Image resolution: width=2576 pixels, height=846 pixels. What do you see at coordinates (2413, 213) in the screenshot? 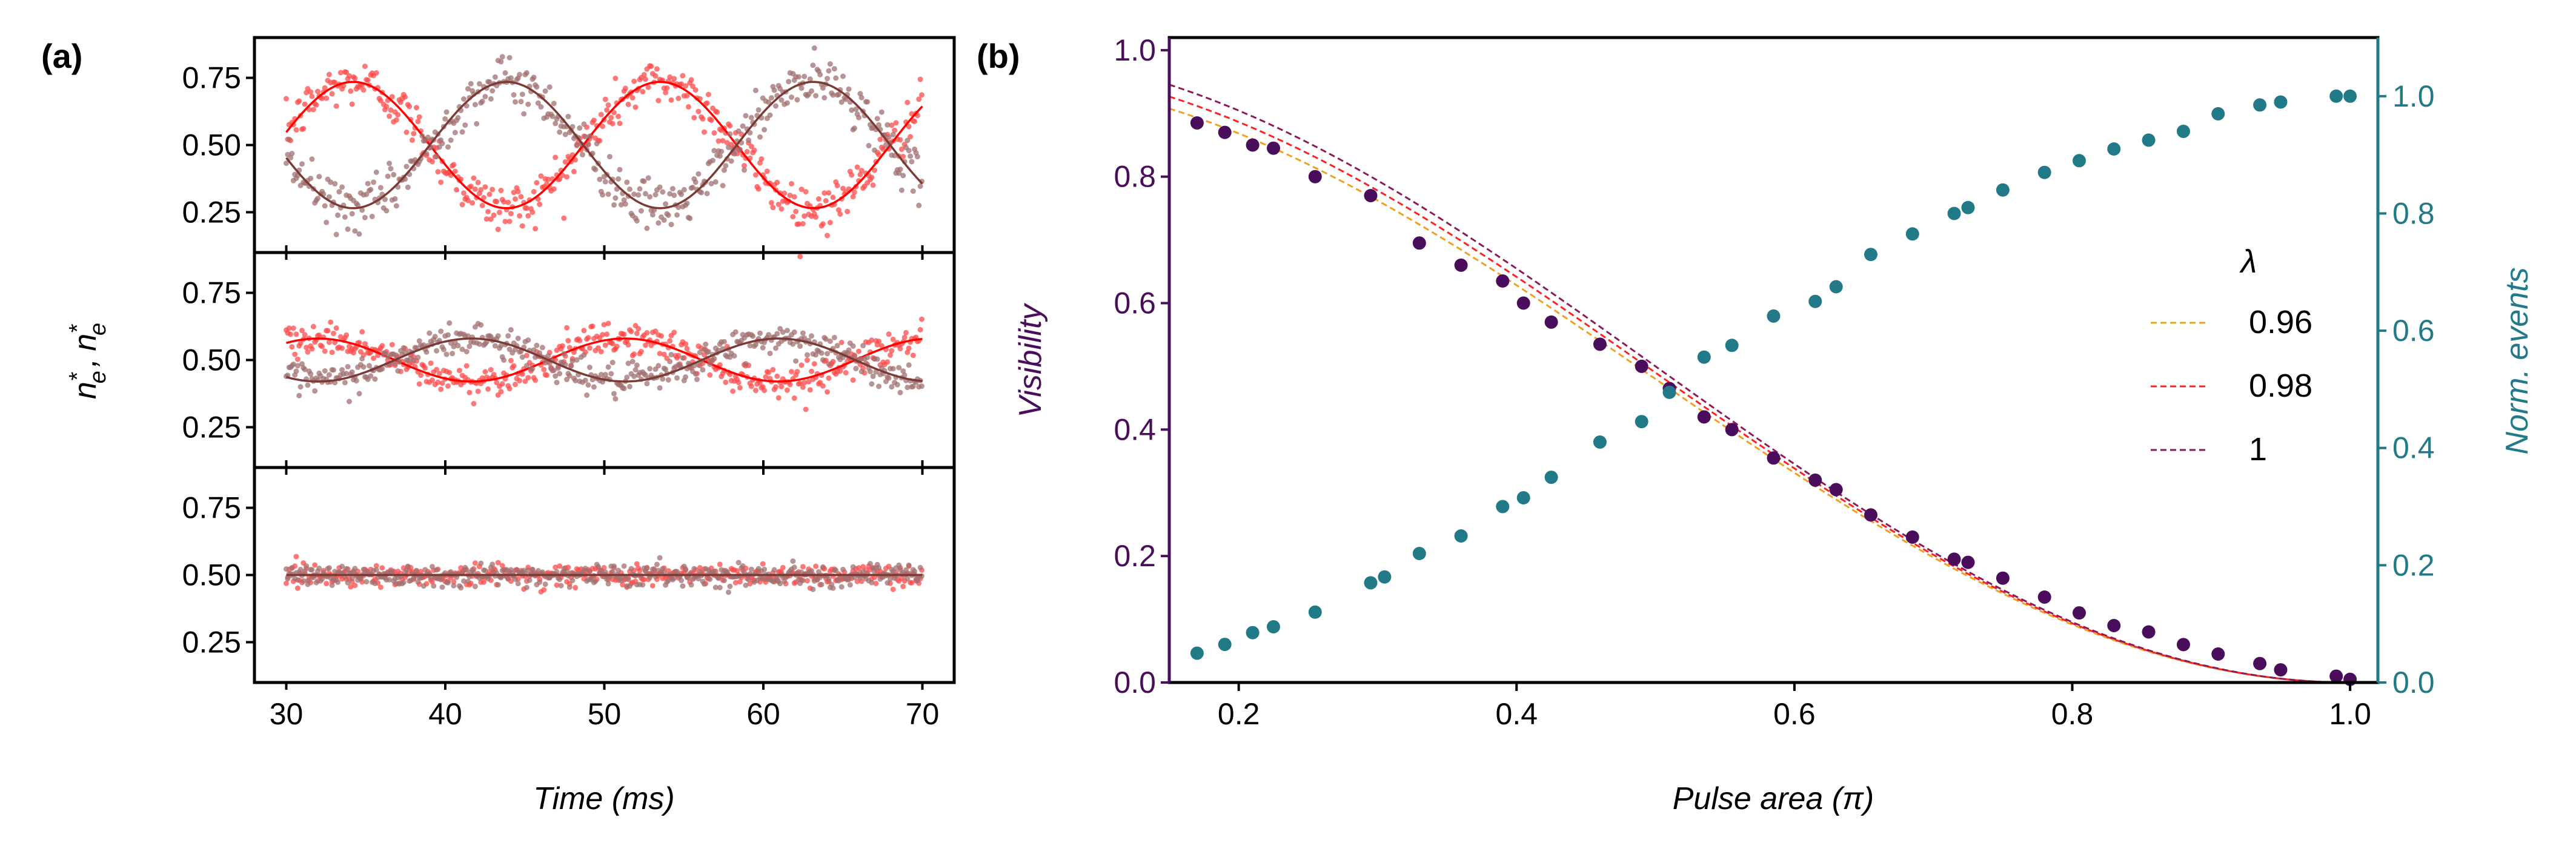
I see `b-right-ytick-label: 0.8` at bounding box center [2413, 213].